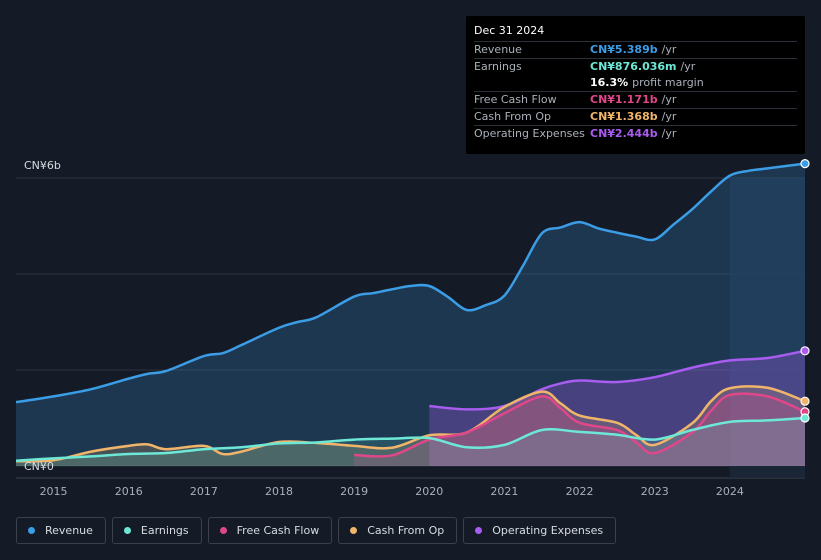 The image size is (821, 560). What do you see at coordinates (624, 99) in the screenshot?
I see `tooltip-row-value: CN¥1.171b` at bounding box center [624, 99].